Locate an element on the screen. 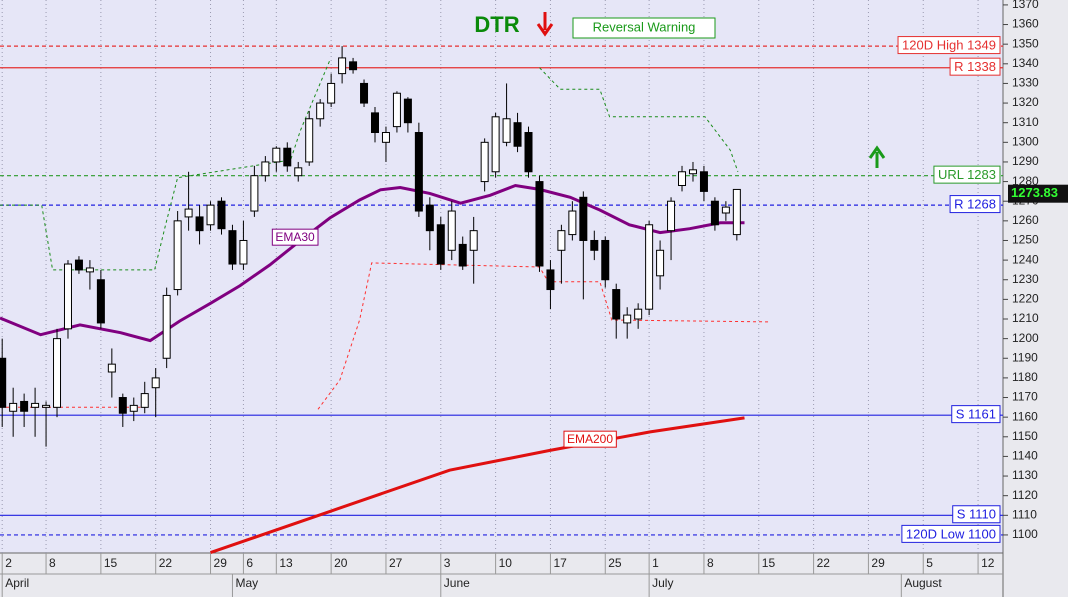 This screenshot has width=1068, height=602. y-tick-label: 1300 is located at coordinates (1025, 141).